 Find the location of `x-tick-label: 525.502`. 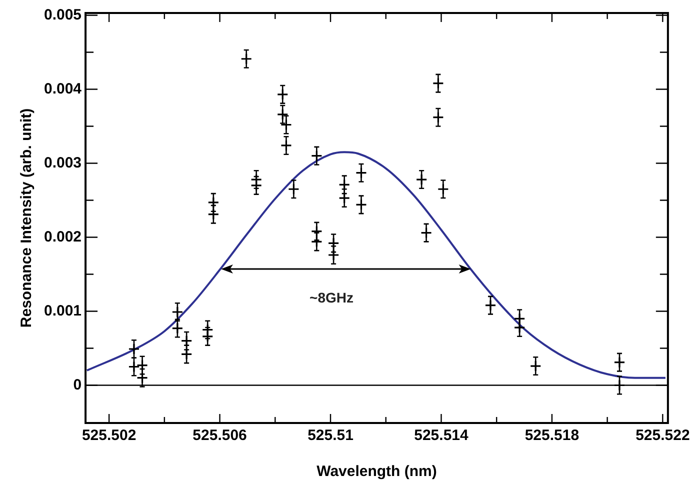

x-tick-label: 525.502 is located at coordinates (109, 435).